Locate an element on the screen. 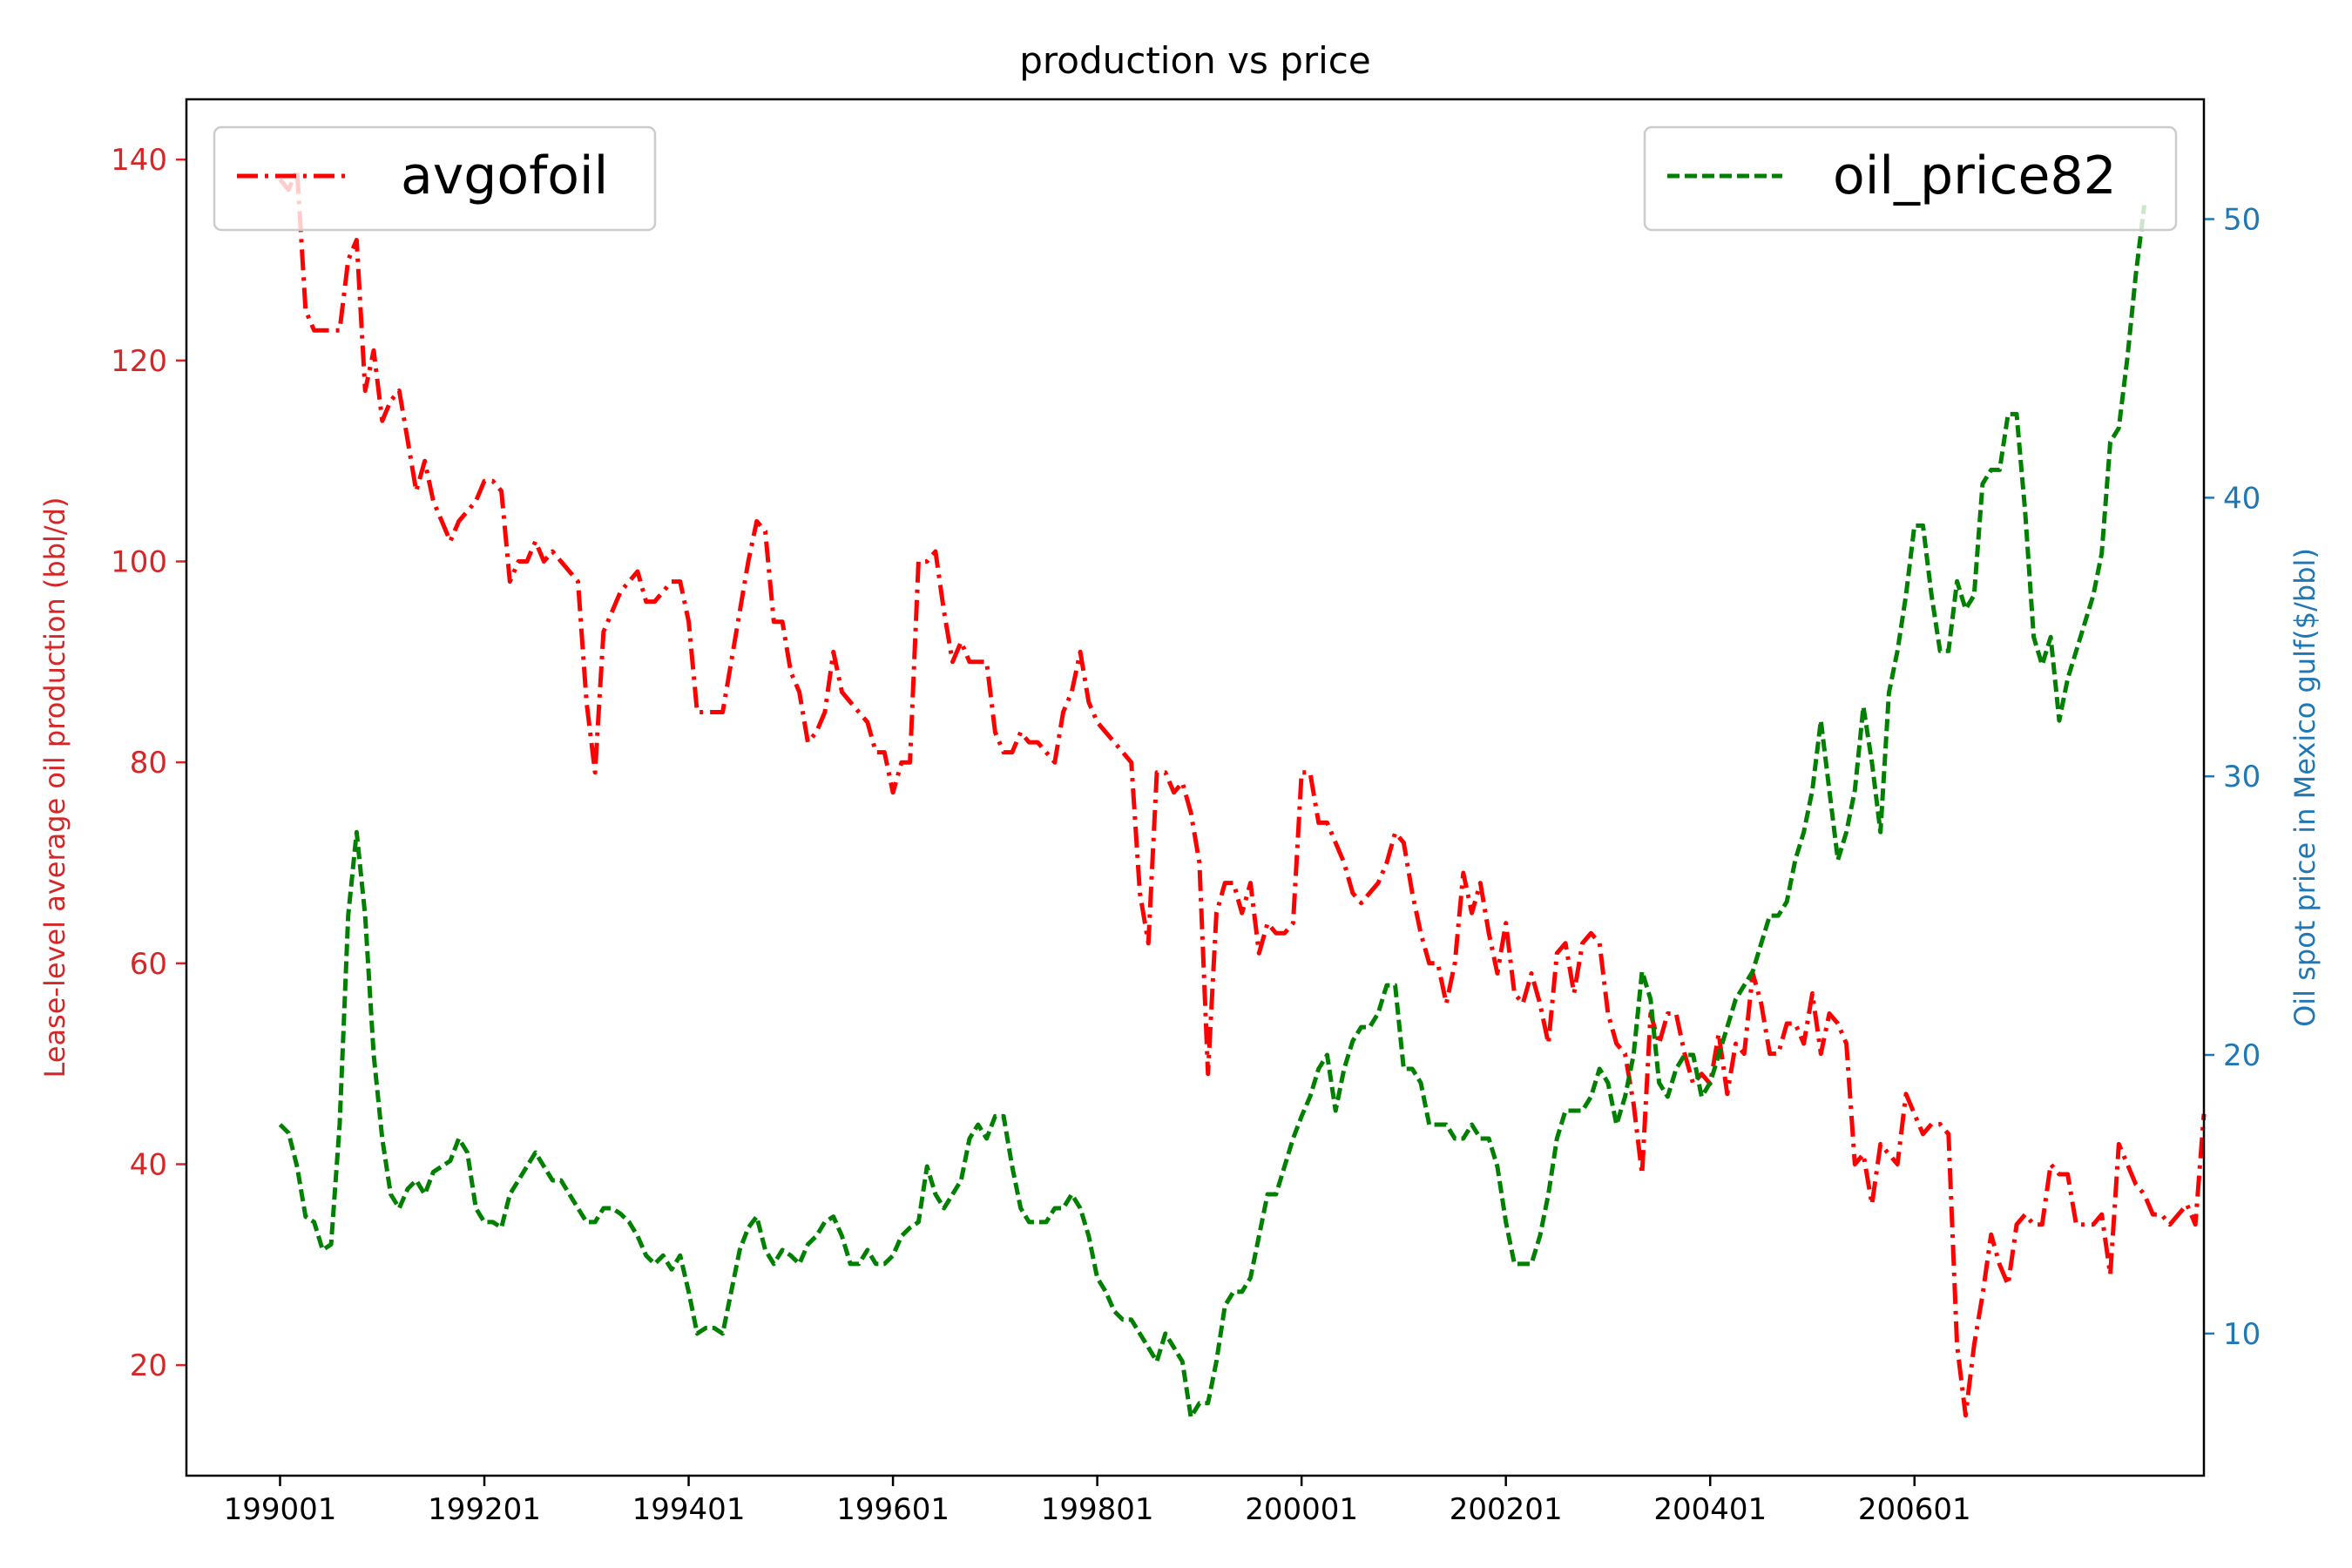 The image size is (2352, 1568). right-tick-label: 40 is located at coordinates (2242, 499).